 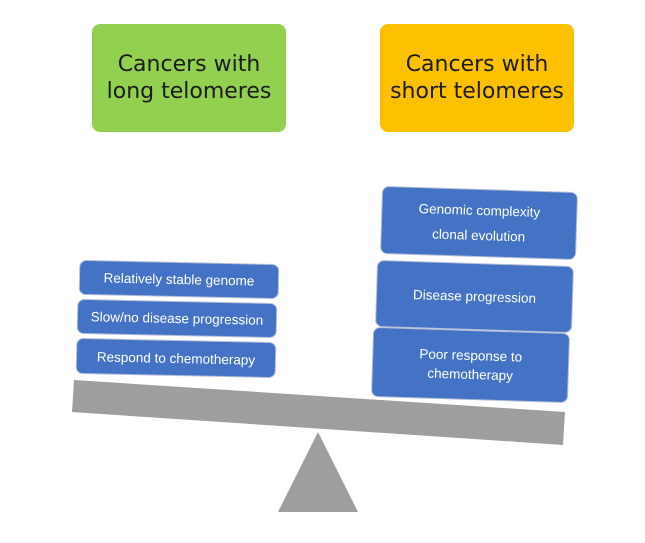 What do you see at coordinates (189, 64) in the screenshot?
I see `header-long-line1: Cancers with` at bounding box center [189, 64].